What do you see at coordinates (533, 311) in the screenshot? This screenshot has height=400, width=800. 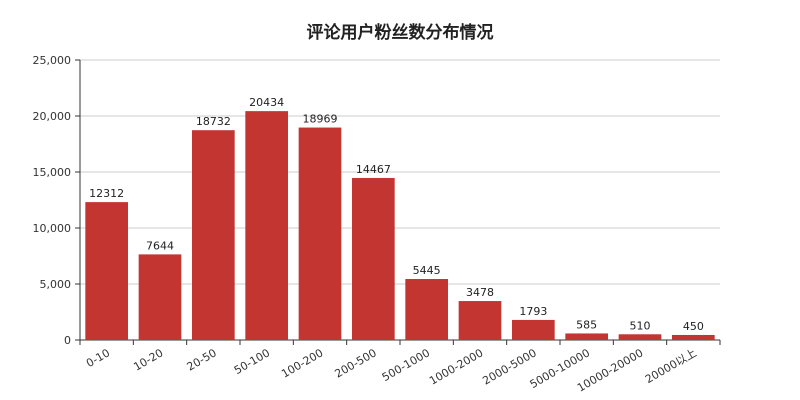 I see `data-label: 1793` at bounding box center [533, 311].